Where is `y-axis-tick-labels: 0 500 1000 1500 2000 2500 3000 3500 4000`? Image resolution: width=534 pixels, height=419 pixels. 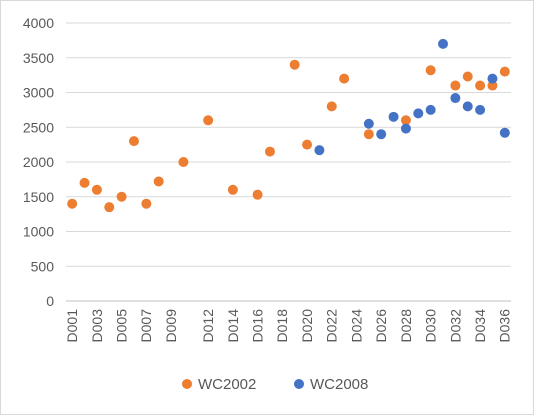
y-axis-tick-labels: 0 500 1000 1500 2000 2500 3000 3500 4000 is located at coordinates (38, 162).